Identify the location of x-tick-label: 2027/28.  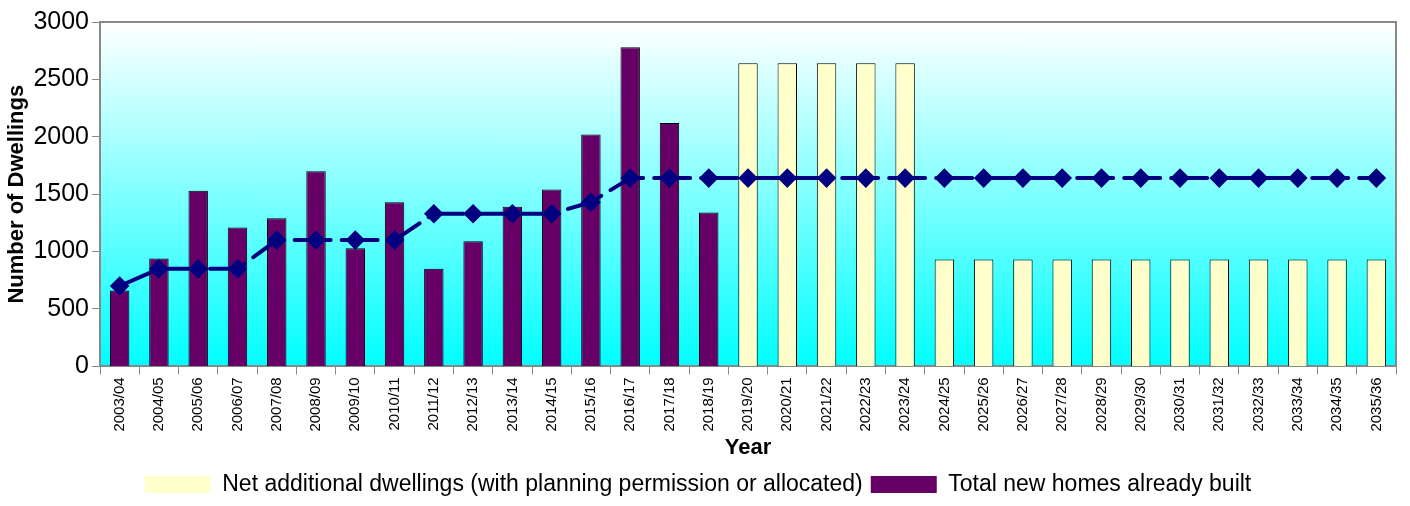
(1061, 404).